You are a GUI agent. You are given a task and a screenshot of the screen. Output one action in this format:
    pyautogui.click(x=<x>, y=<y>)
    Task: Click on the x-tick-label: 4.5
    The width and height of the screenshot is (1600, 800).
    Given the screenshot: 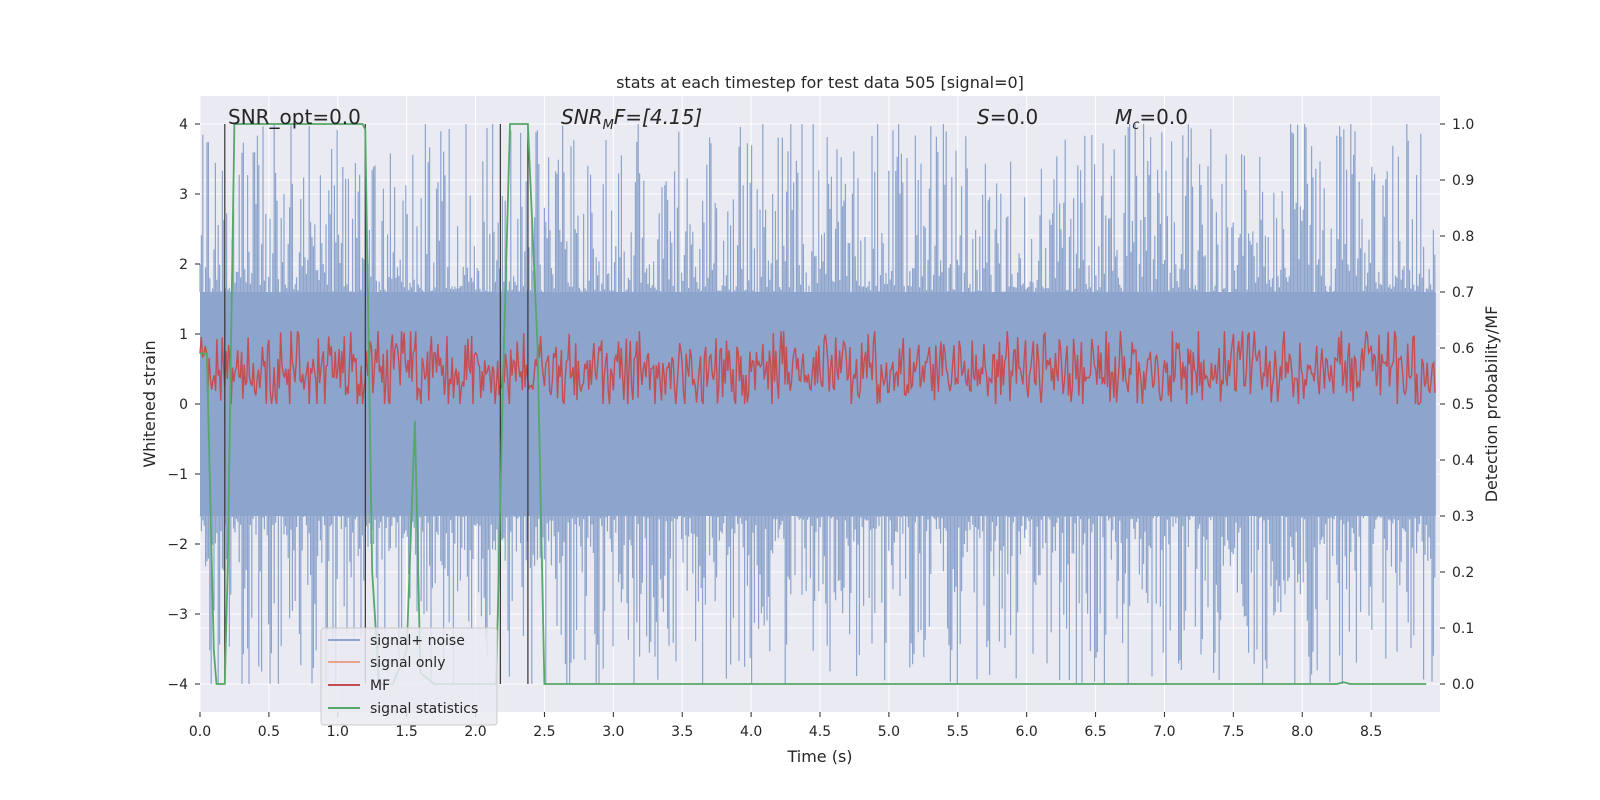 What is the action you would take?
    pyautogui.click(x=820, y=732)
    